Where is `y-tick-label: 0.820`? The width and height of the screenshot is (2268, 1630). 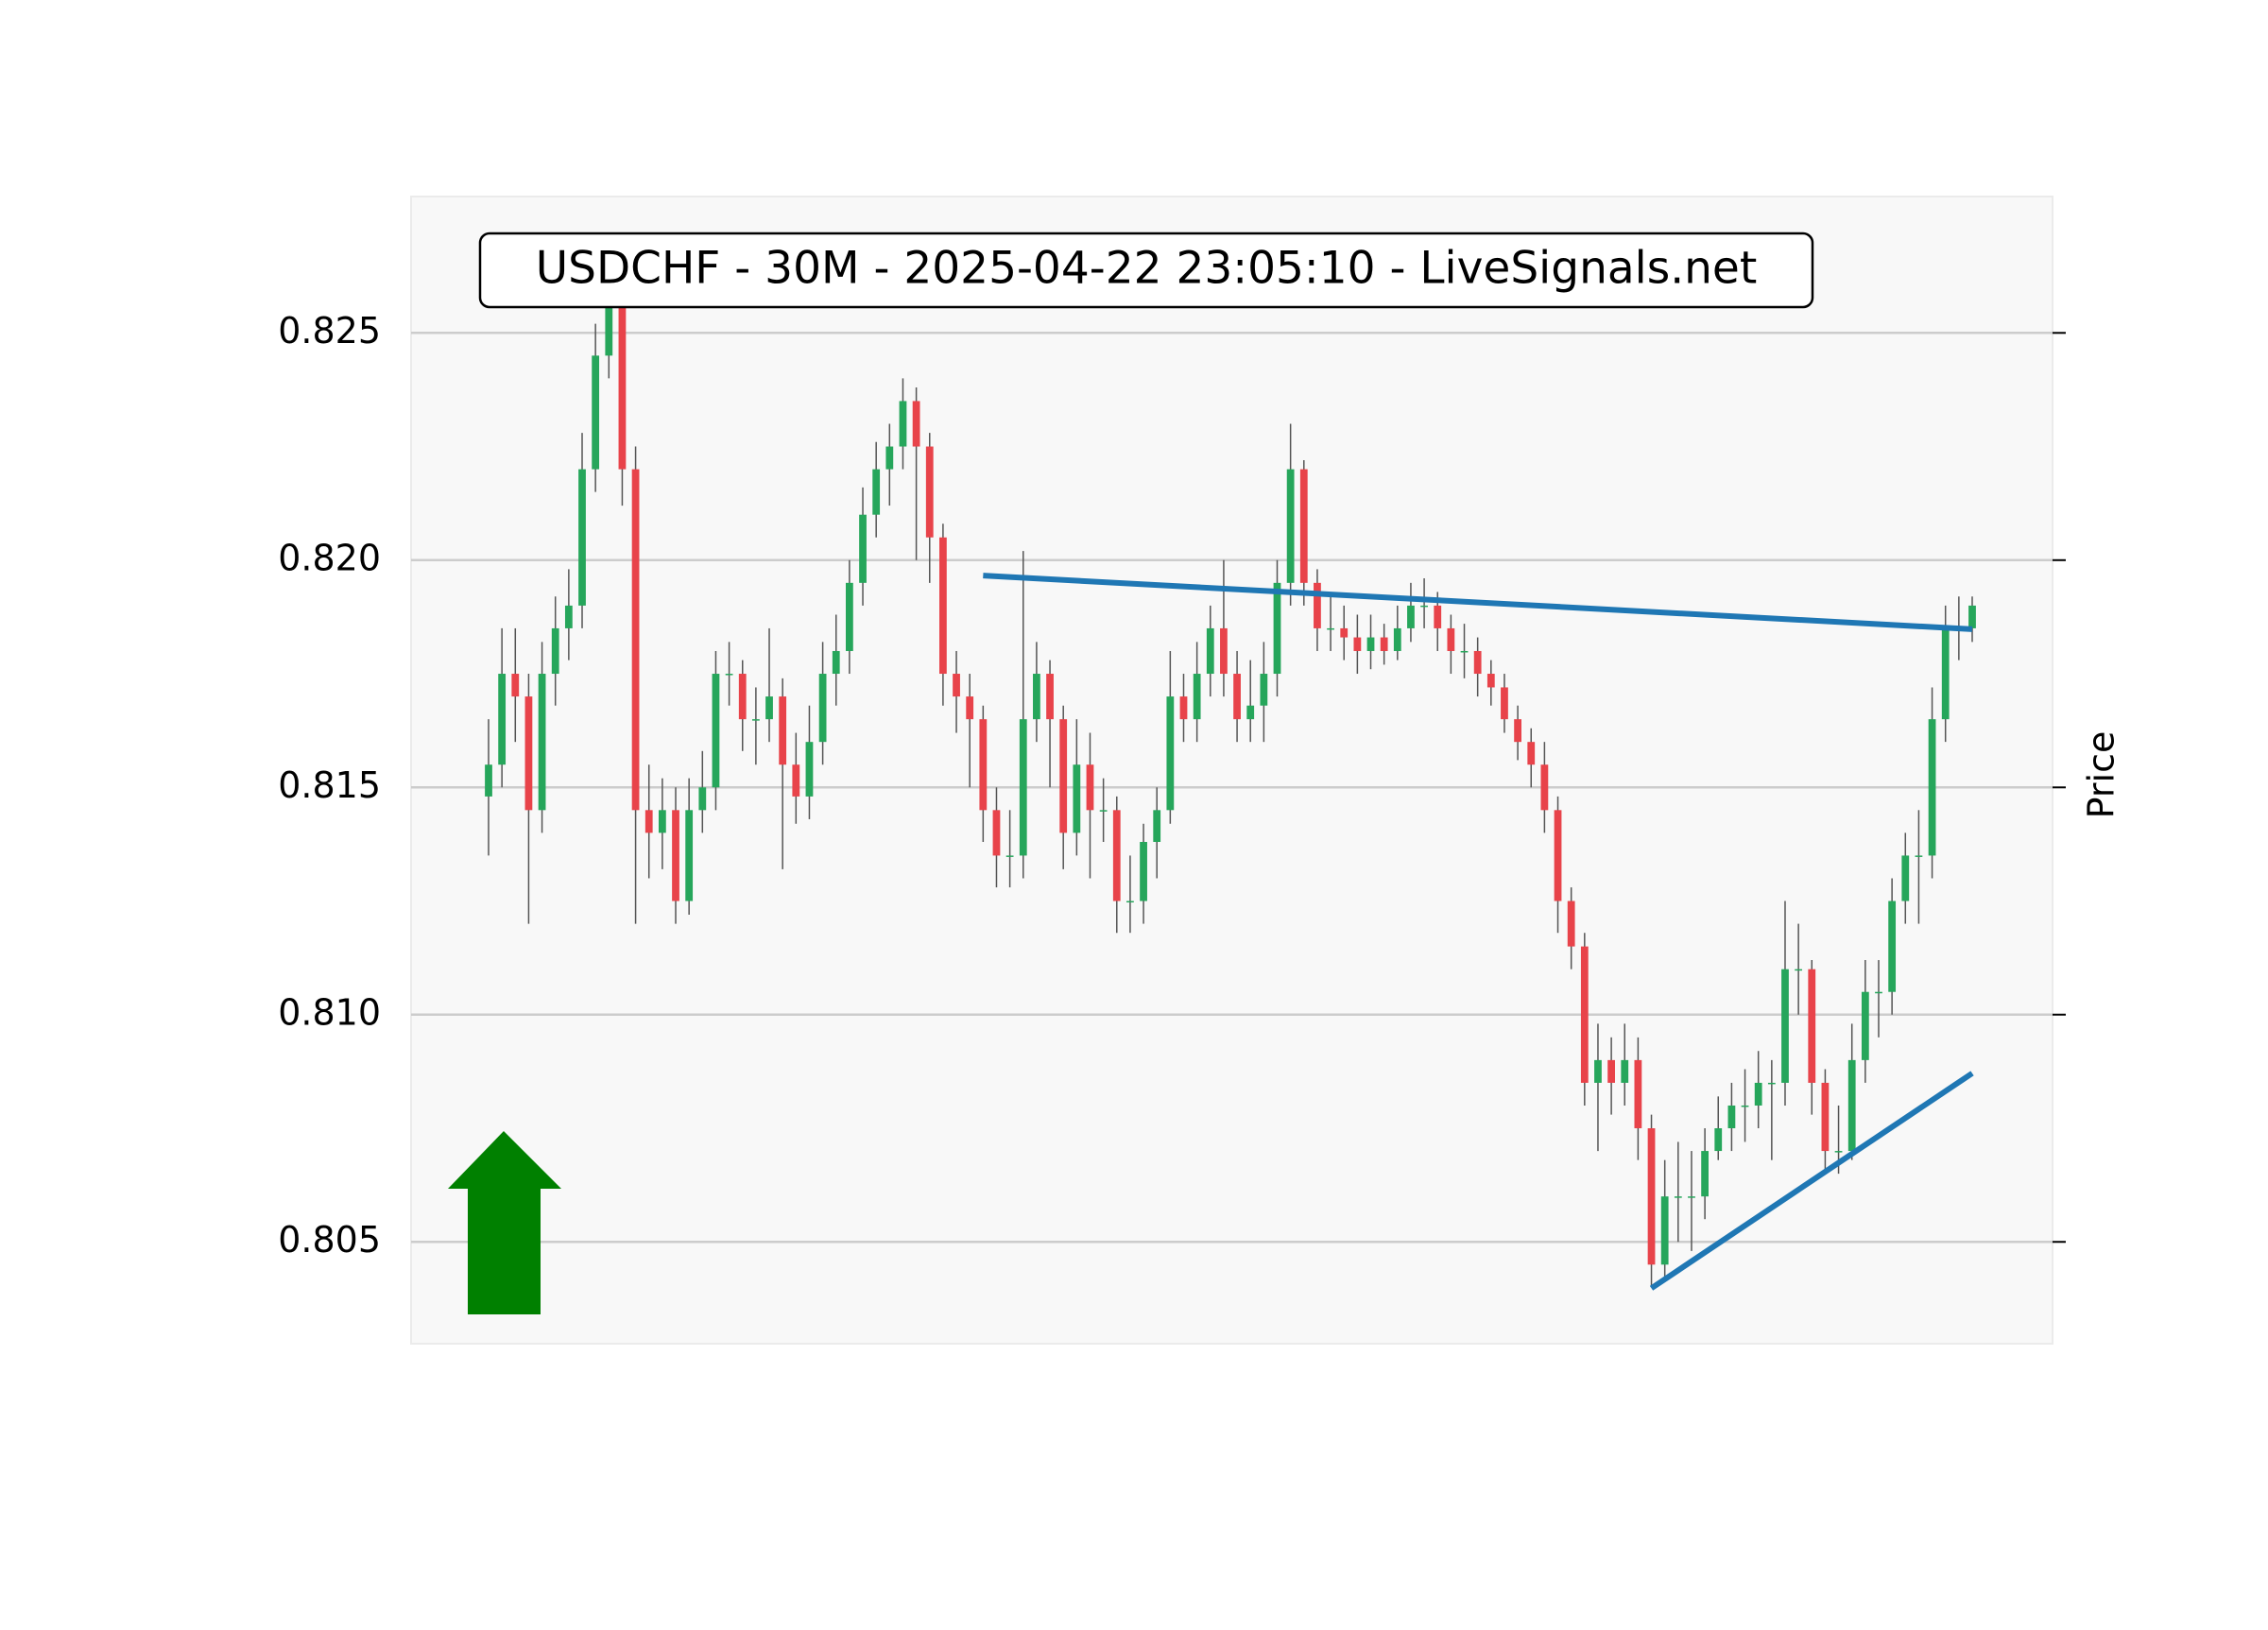
y-tick-label: 0.820 is located at coordinates (329, 558).